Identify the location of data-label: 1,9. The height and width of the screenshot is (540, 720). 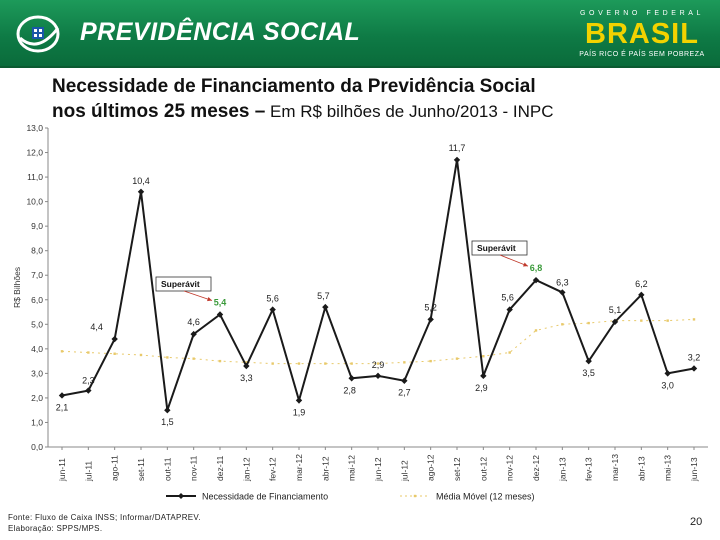
(299, 412).